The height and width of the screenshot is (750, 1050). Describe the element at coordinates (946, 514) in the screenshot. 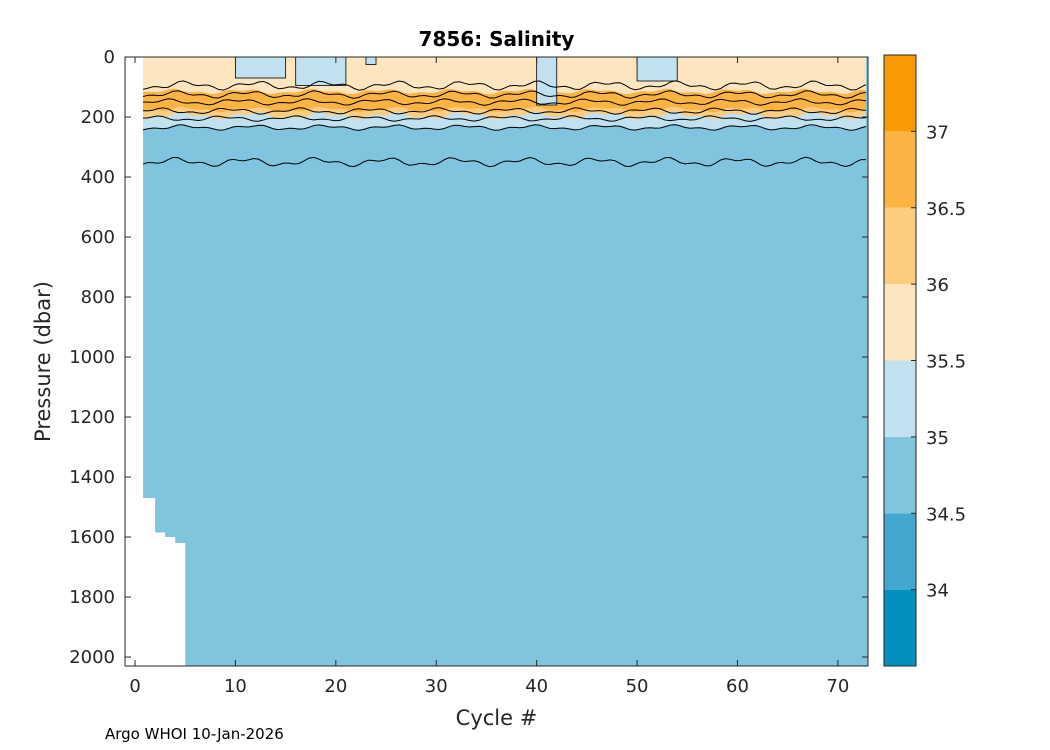

I see `colorbar-tick-label: 34.5` at that location.